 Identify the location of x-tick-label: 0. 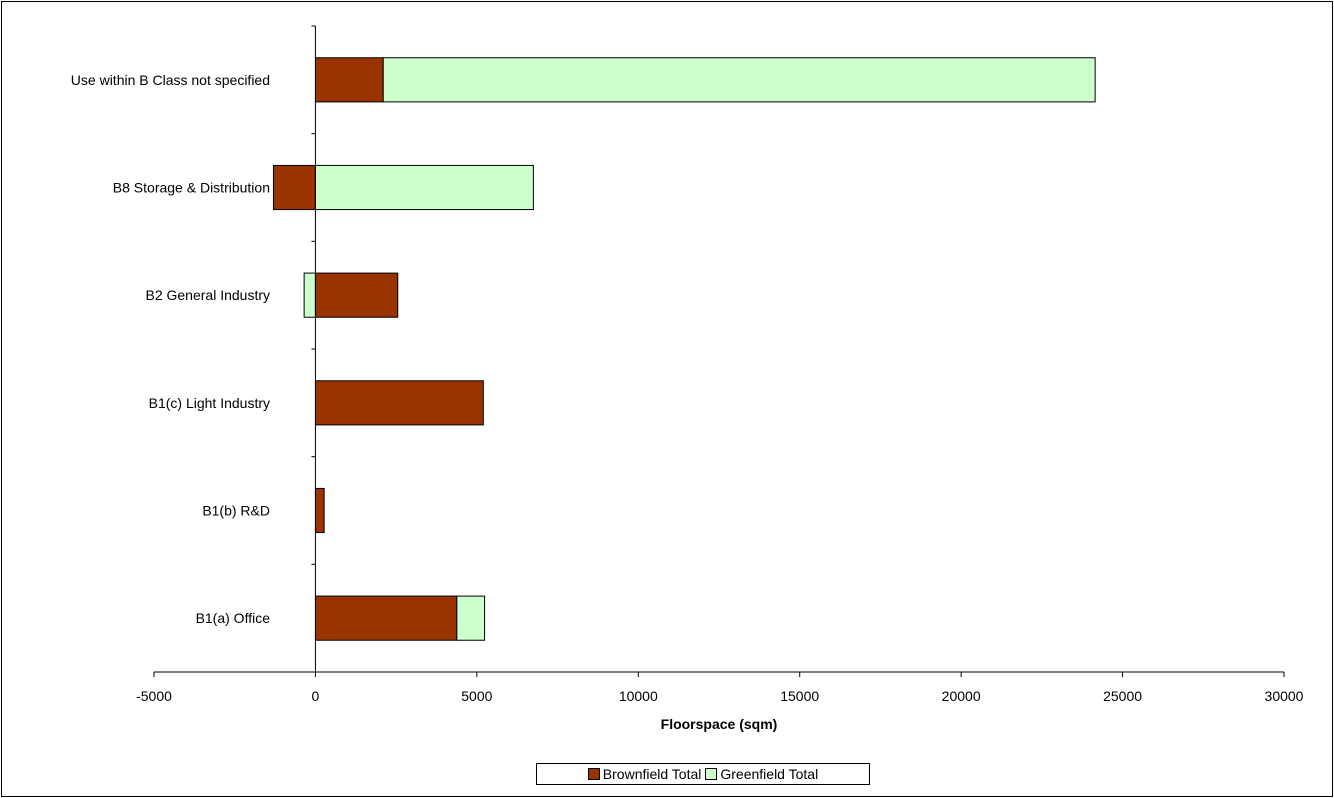
(316, 696).